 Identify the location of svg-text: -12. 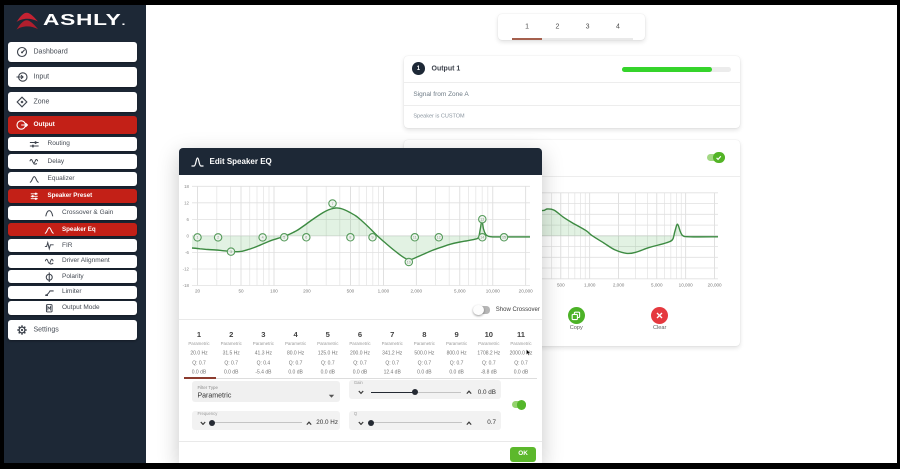
(186, 269).